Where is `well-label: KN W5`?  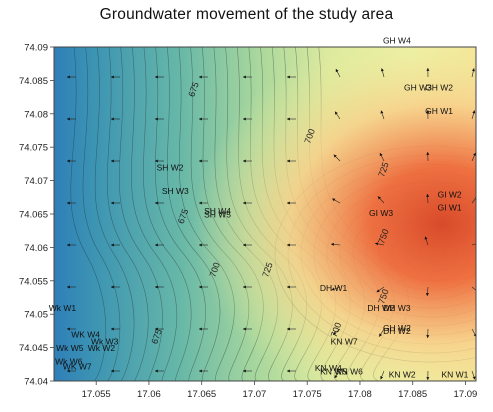
well-label: KN W5 is located at coordinates (333, 371).